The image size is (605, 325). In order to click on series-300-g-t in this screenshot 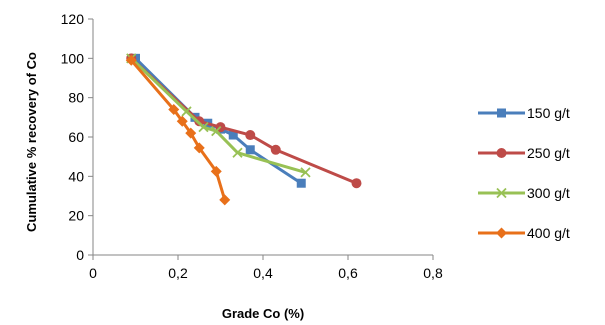, I will do `click(218, 115)`.